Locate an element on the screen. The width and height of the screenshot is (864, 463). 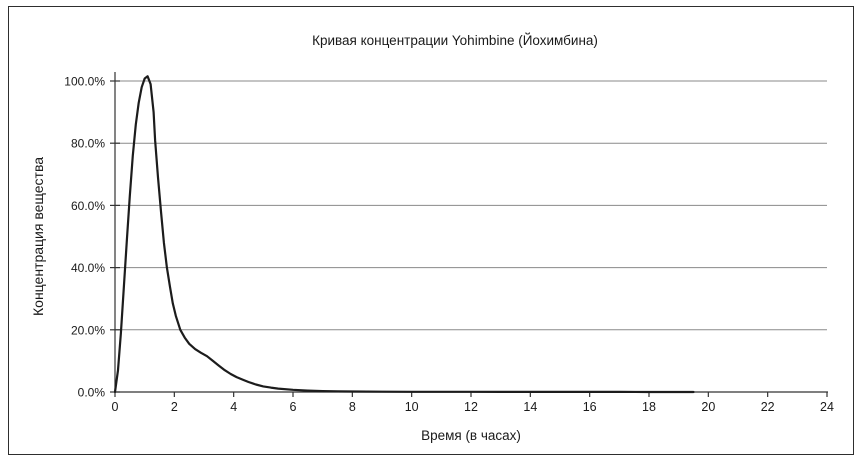
x-tick-label: 18 is located at coordinates (649, 407).